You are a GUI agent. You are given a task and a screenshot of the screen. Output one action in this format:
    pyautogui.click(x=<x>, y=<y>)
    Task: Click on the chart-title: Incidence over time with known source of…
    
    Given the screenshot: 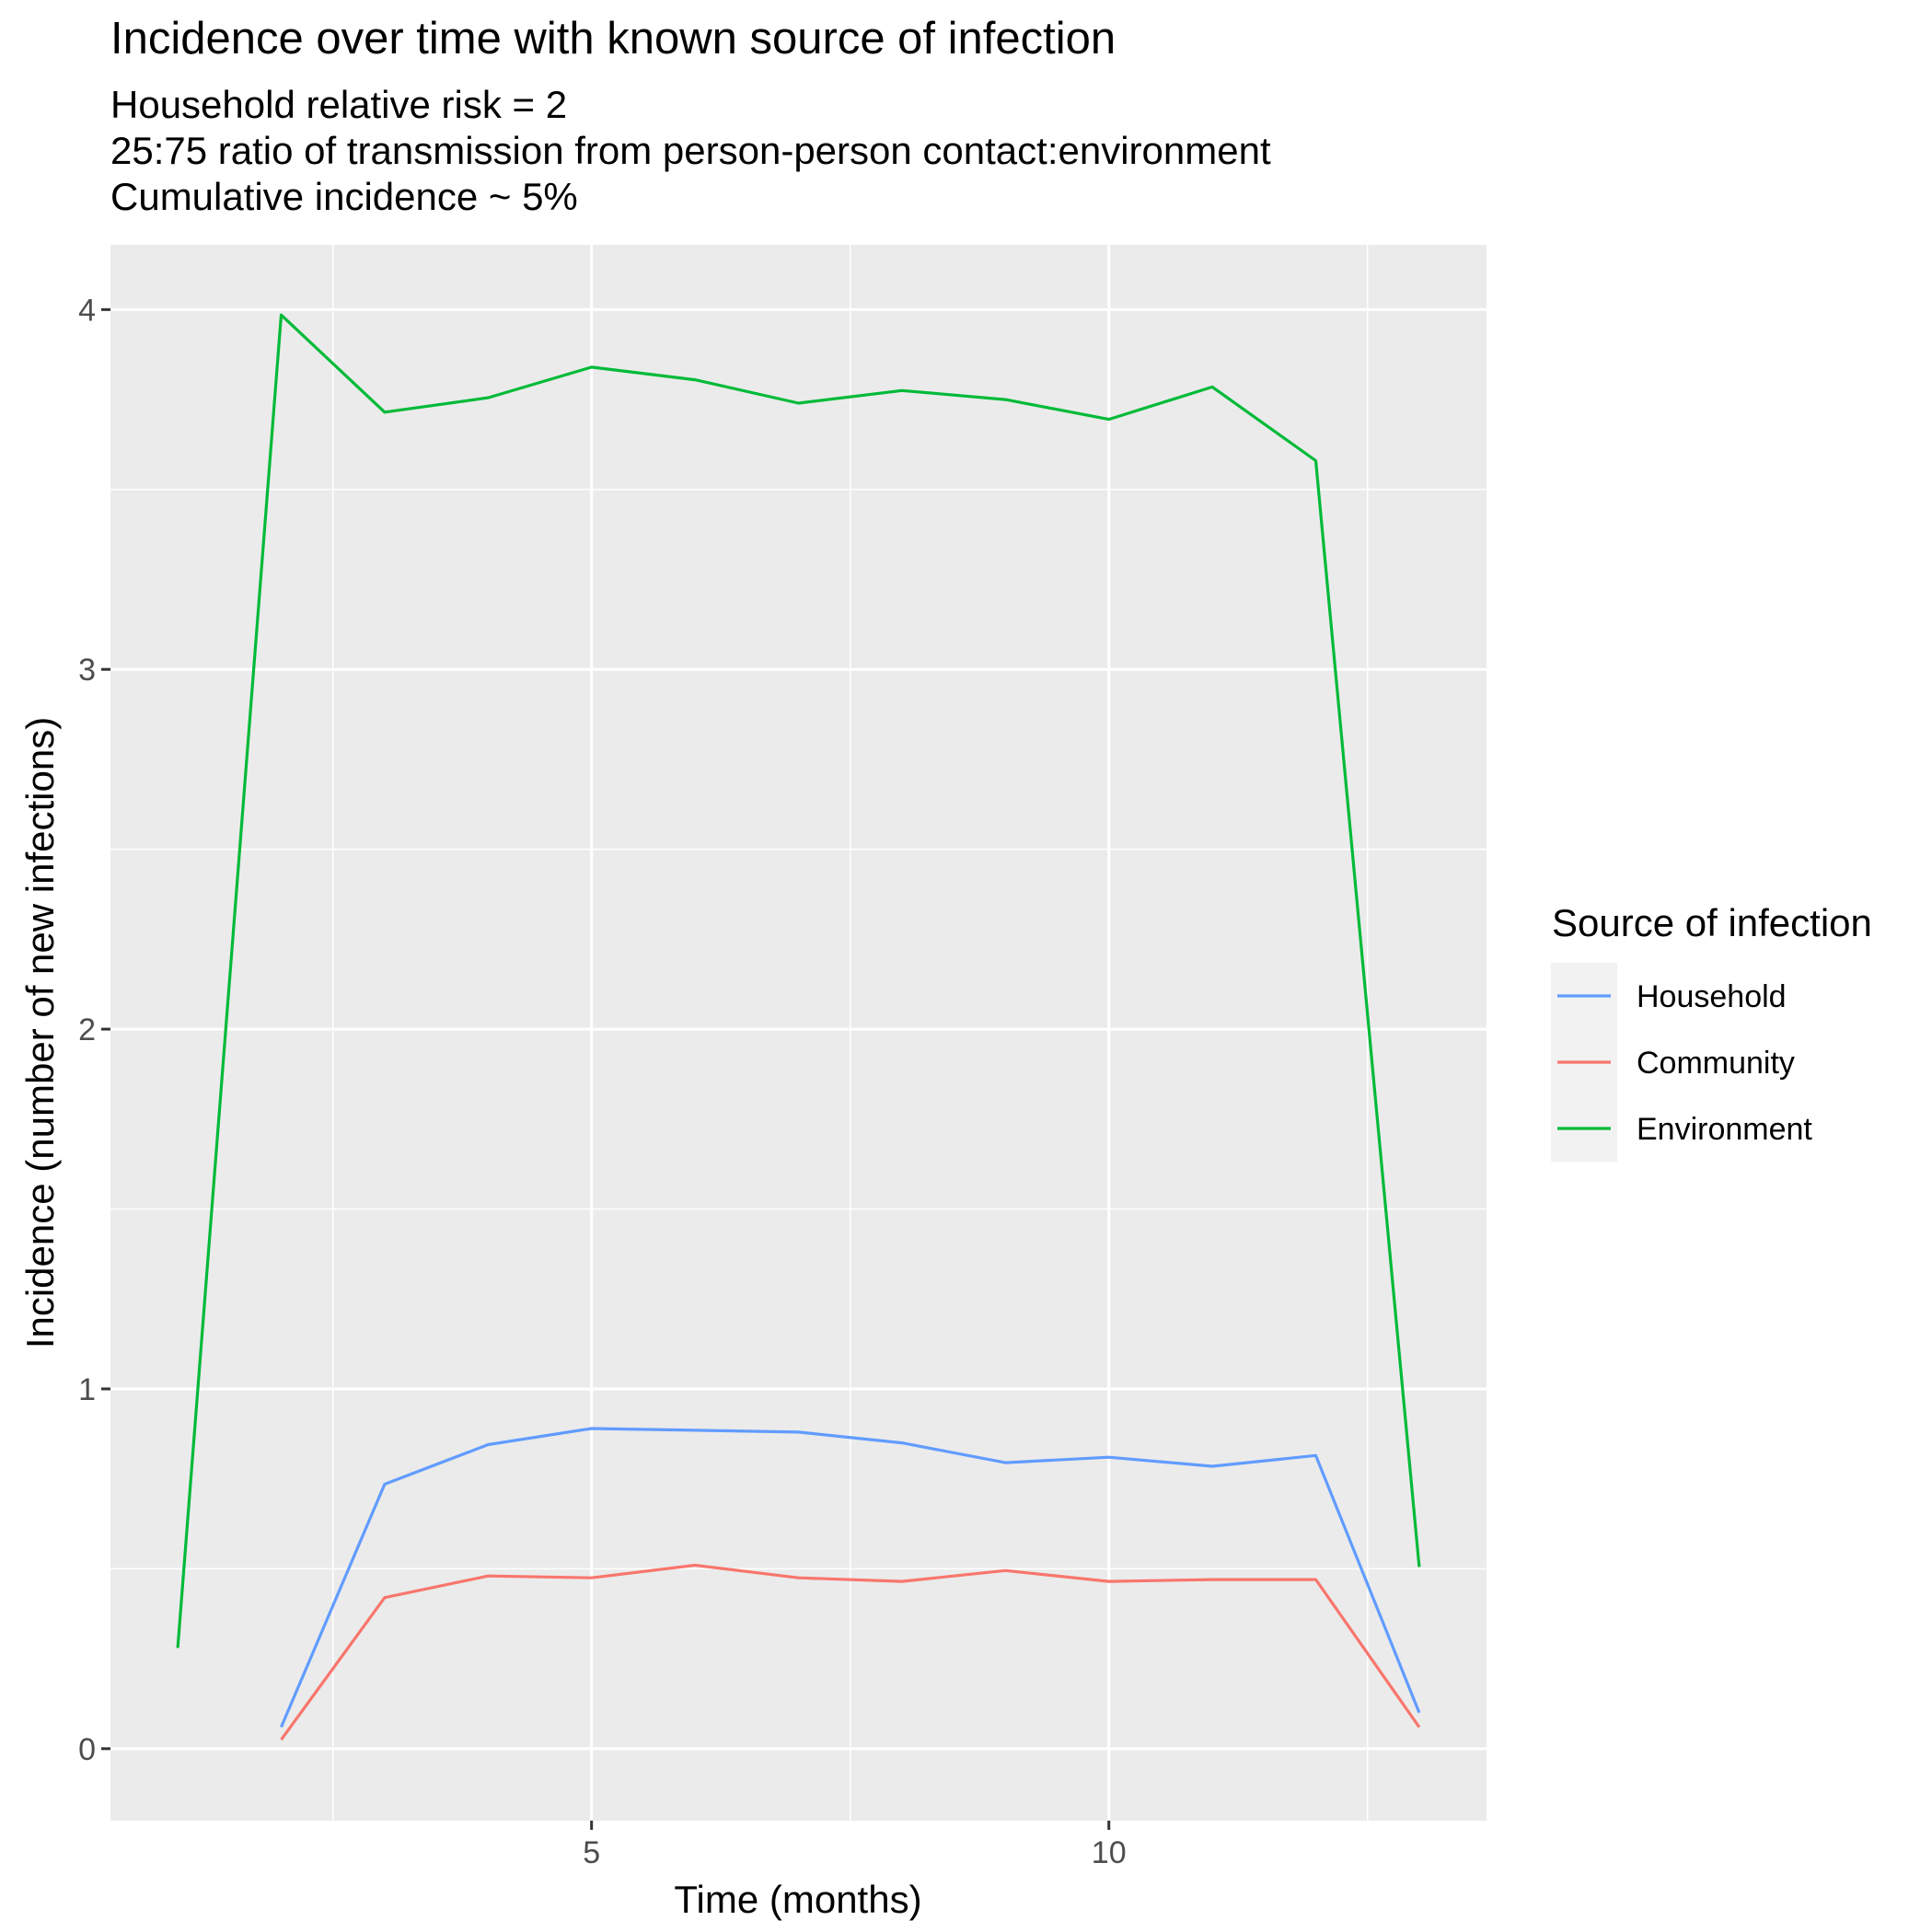 What is the action you would take?
    pyautogui.click(x=613, y=39)
    